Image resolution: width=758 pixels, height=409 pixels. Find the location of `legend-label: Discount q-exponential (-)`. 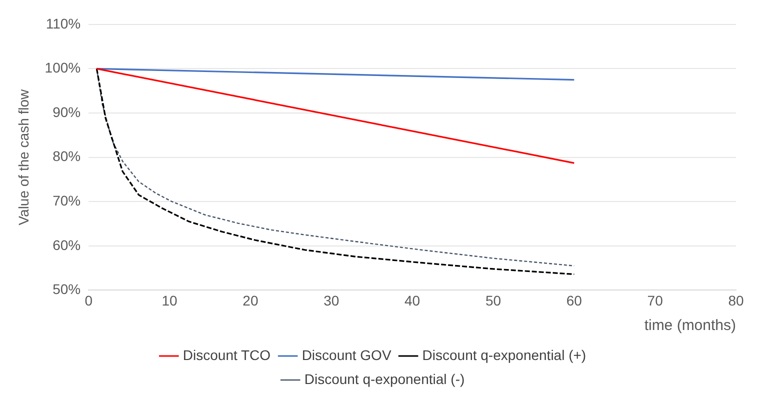

legend-label: Discount q-exponential (-) is located at coordinates (384, 378).